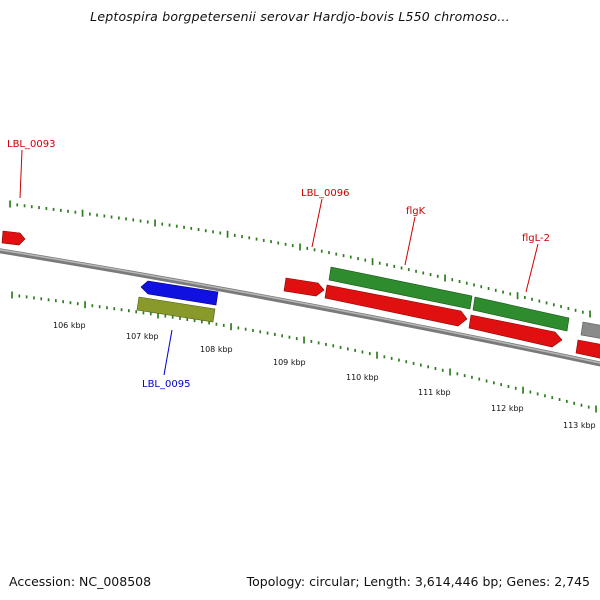  Describe the element at coordinates (31, 144) in the screenshot. I see `gene-label-lbl-0093: LBL_0093` at that location.